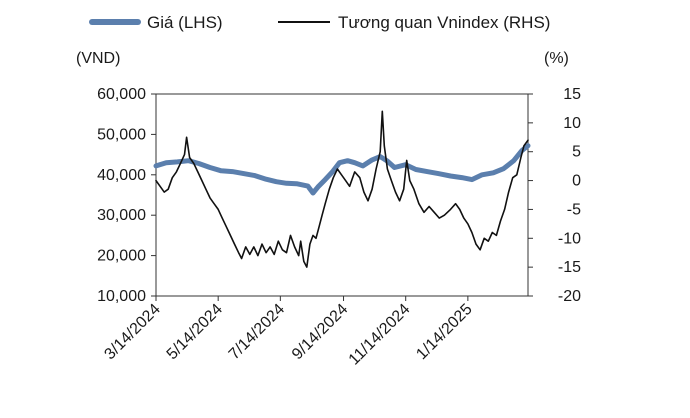 This screenshot has width=690, height=418. Describe the element at coordinates (121, 175) in the screenshot. I see `left-tick-label: 40,000` at that location.